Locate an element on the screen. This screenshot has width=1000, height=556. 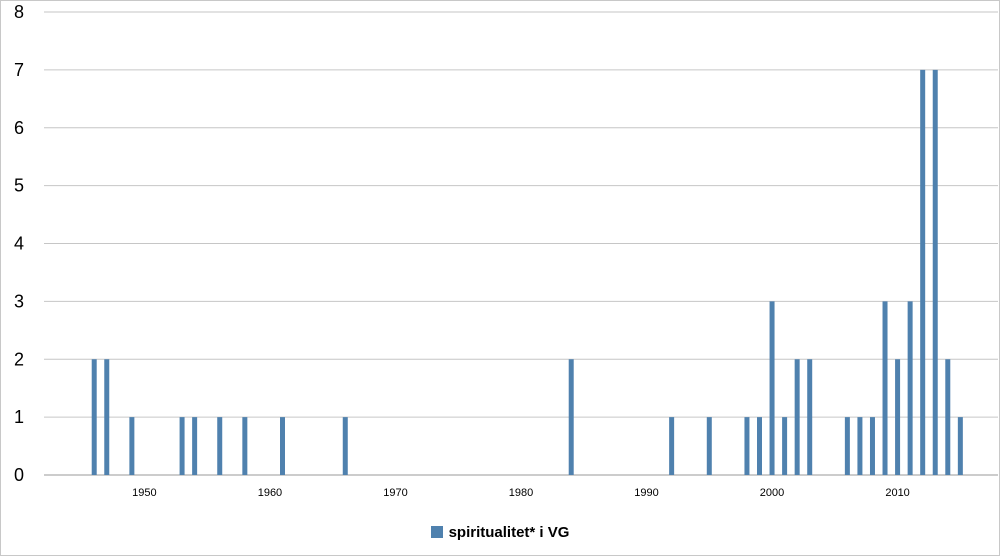
y-tick-label: 6 is located at coordinates (19, 128).